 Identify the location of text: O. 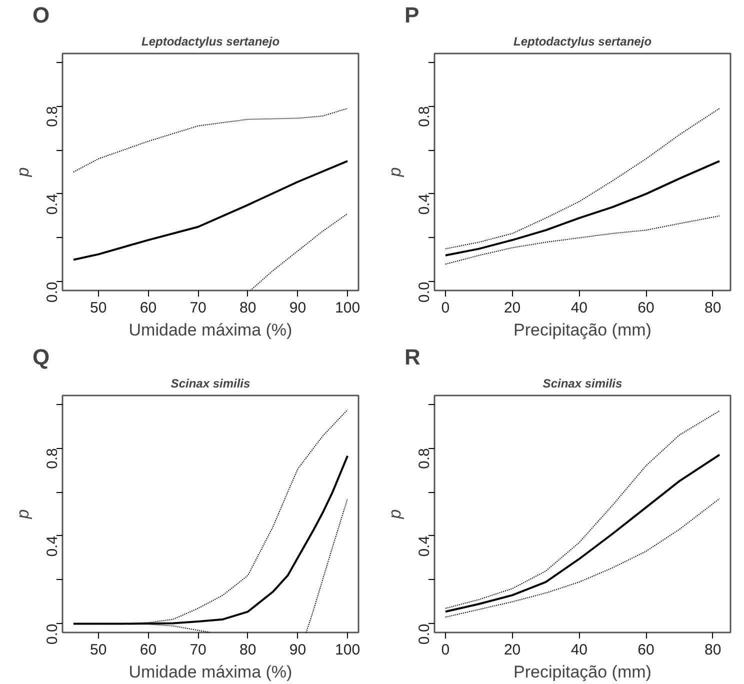
(41, 15).